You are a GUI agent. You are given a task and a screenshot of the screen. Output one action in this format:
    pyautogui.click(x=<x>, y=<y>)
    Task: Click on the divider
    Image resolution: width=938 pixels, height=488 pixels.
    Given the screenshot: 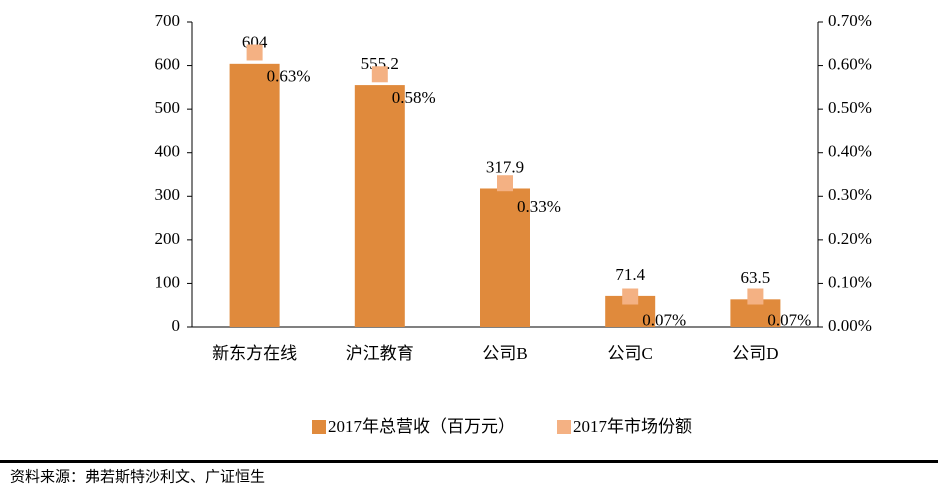 What is the action you would take?
    pyautogui.click(x=469, y=461)
    